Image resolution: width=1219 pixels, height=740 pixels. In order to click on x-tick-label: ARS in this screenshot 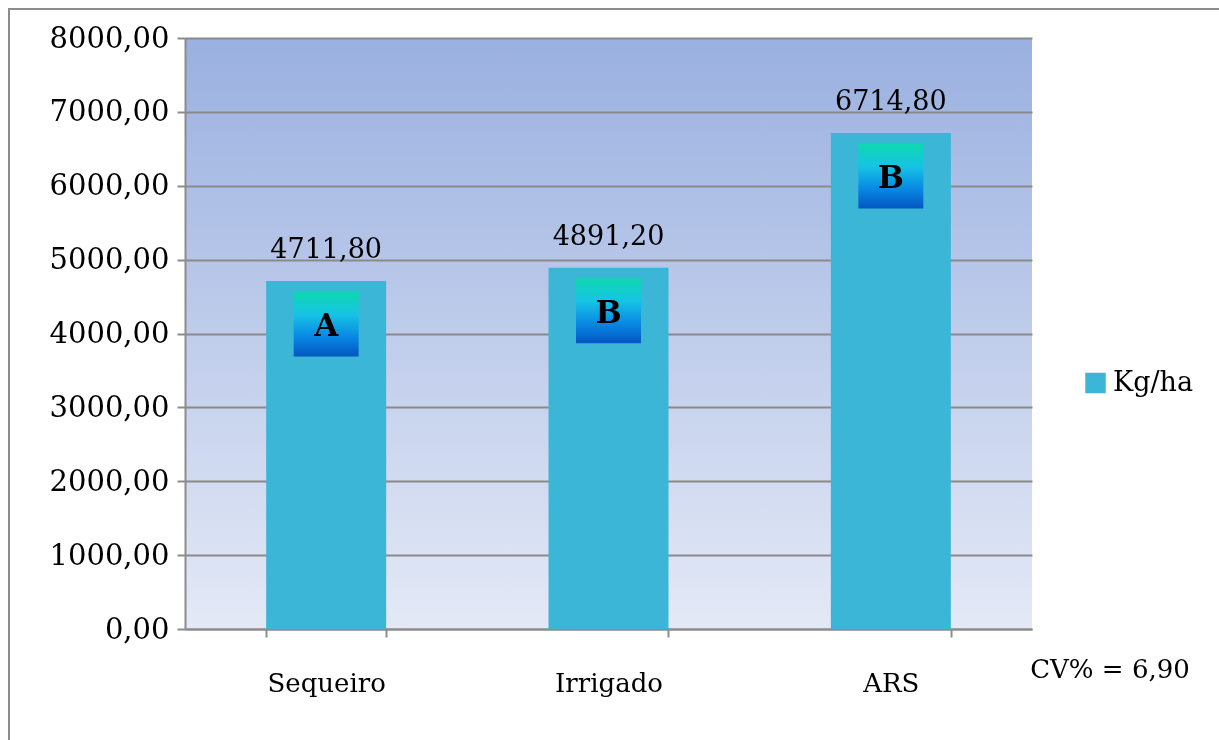, I will do `click(891, 682)`.